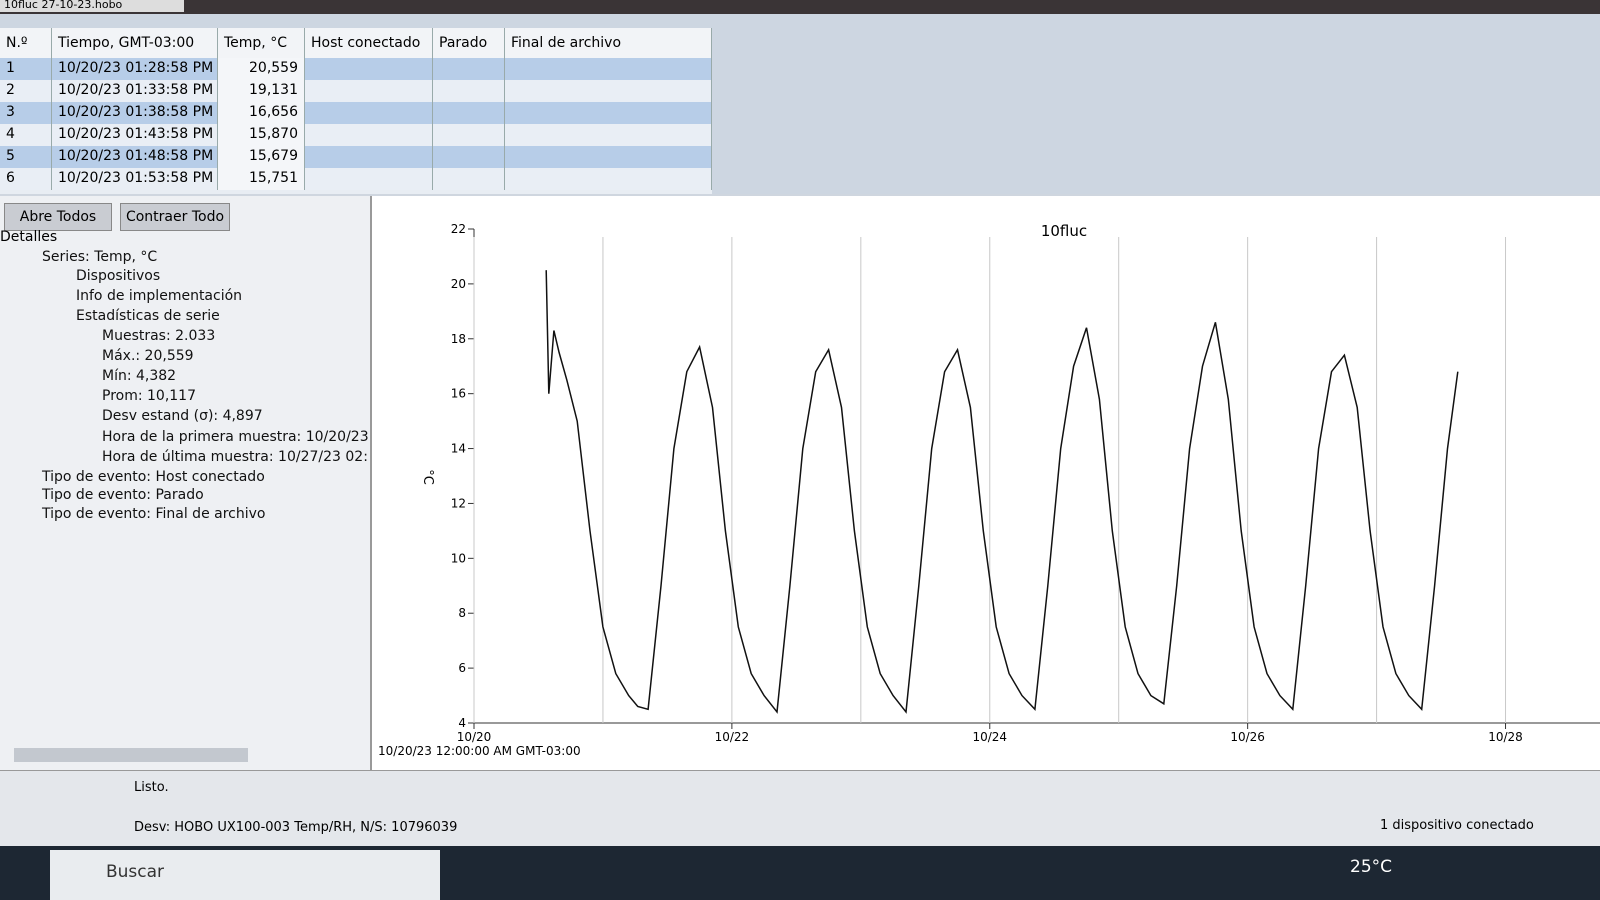 This screenshot has width=1600, height=900. I want to click on file-tab: 10fluc 27-10-23.hobo, so click(92, 6).